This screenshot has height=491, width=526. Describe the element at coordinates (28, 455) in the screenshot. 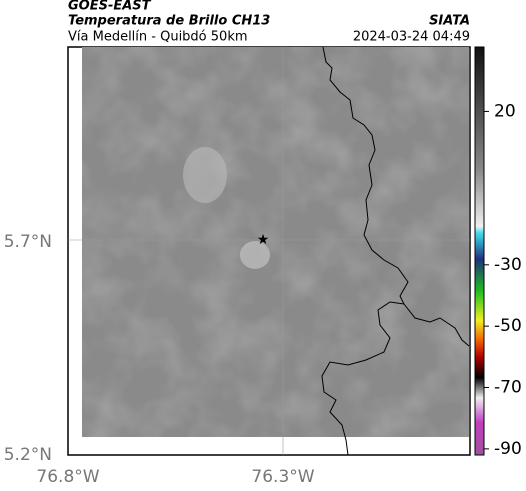

I see `lat-label: 5.2°N` at that location.